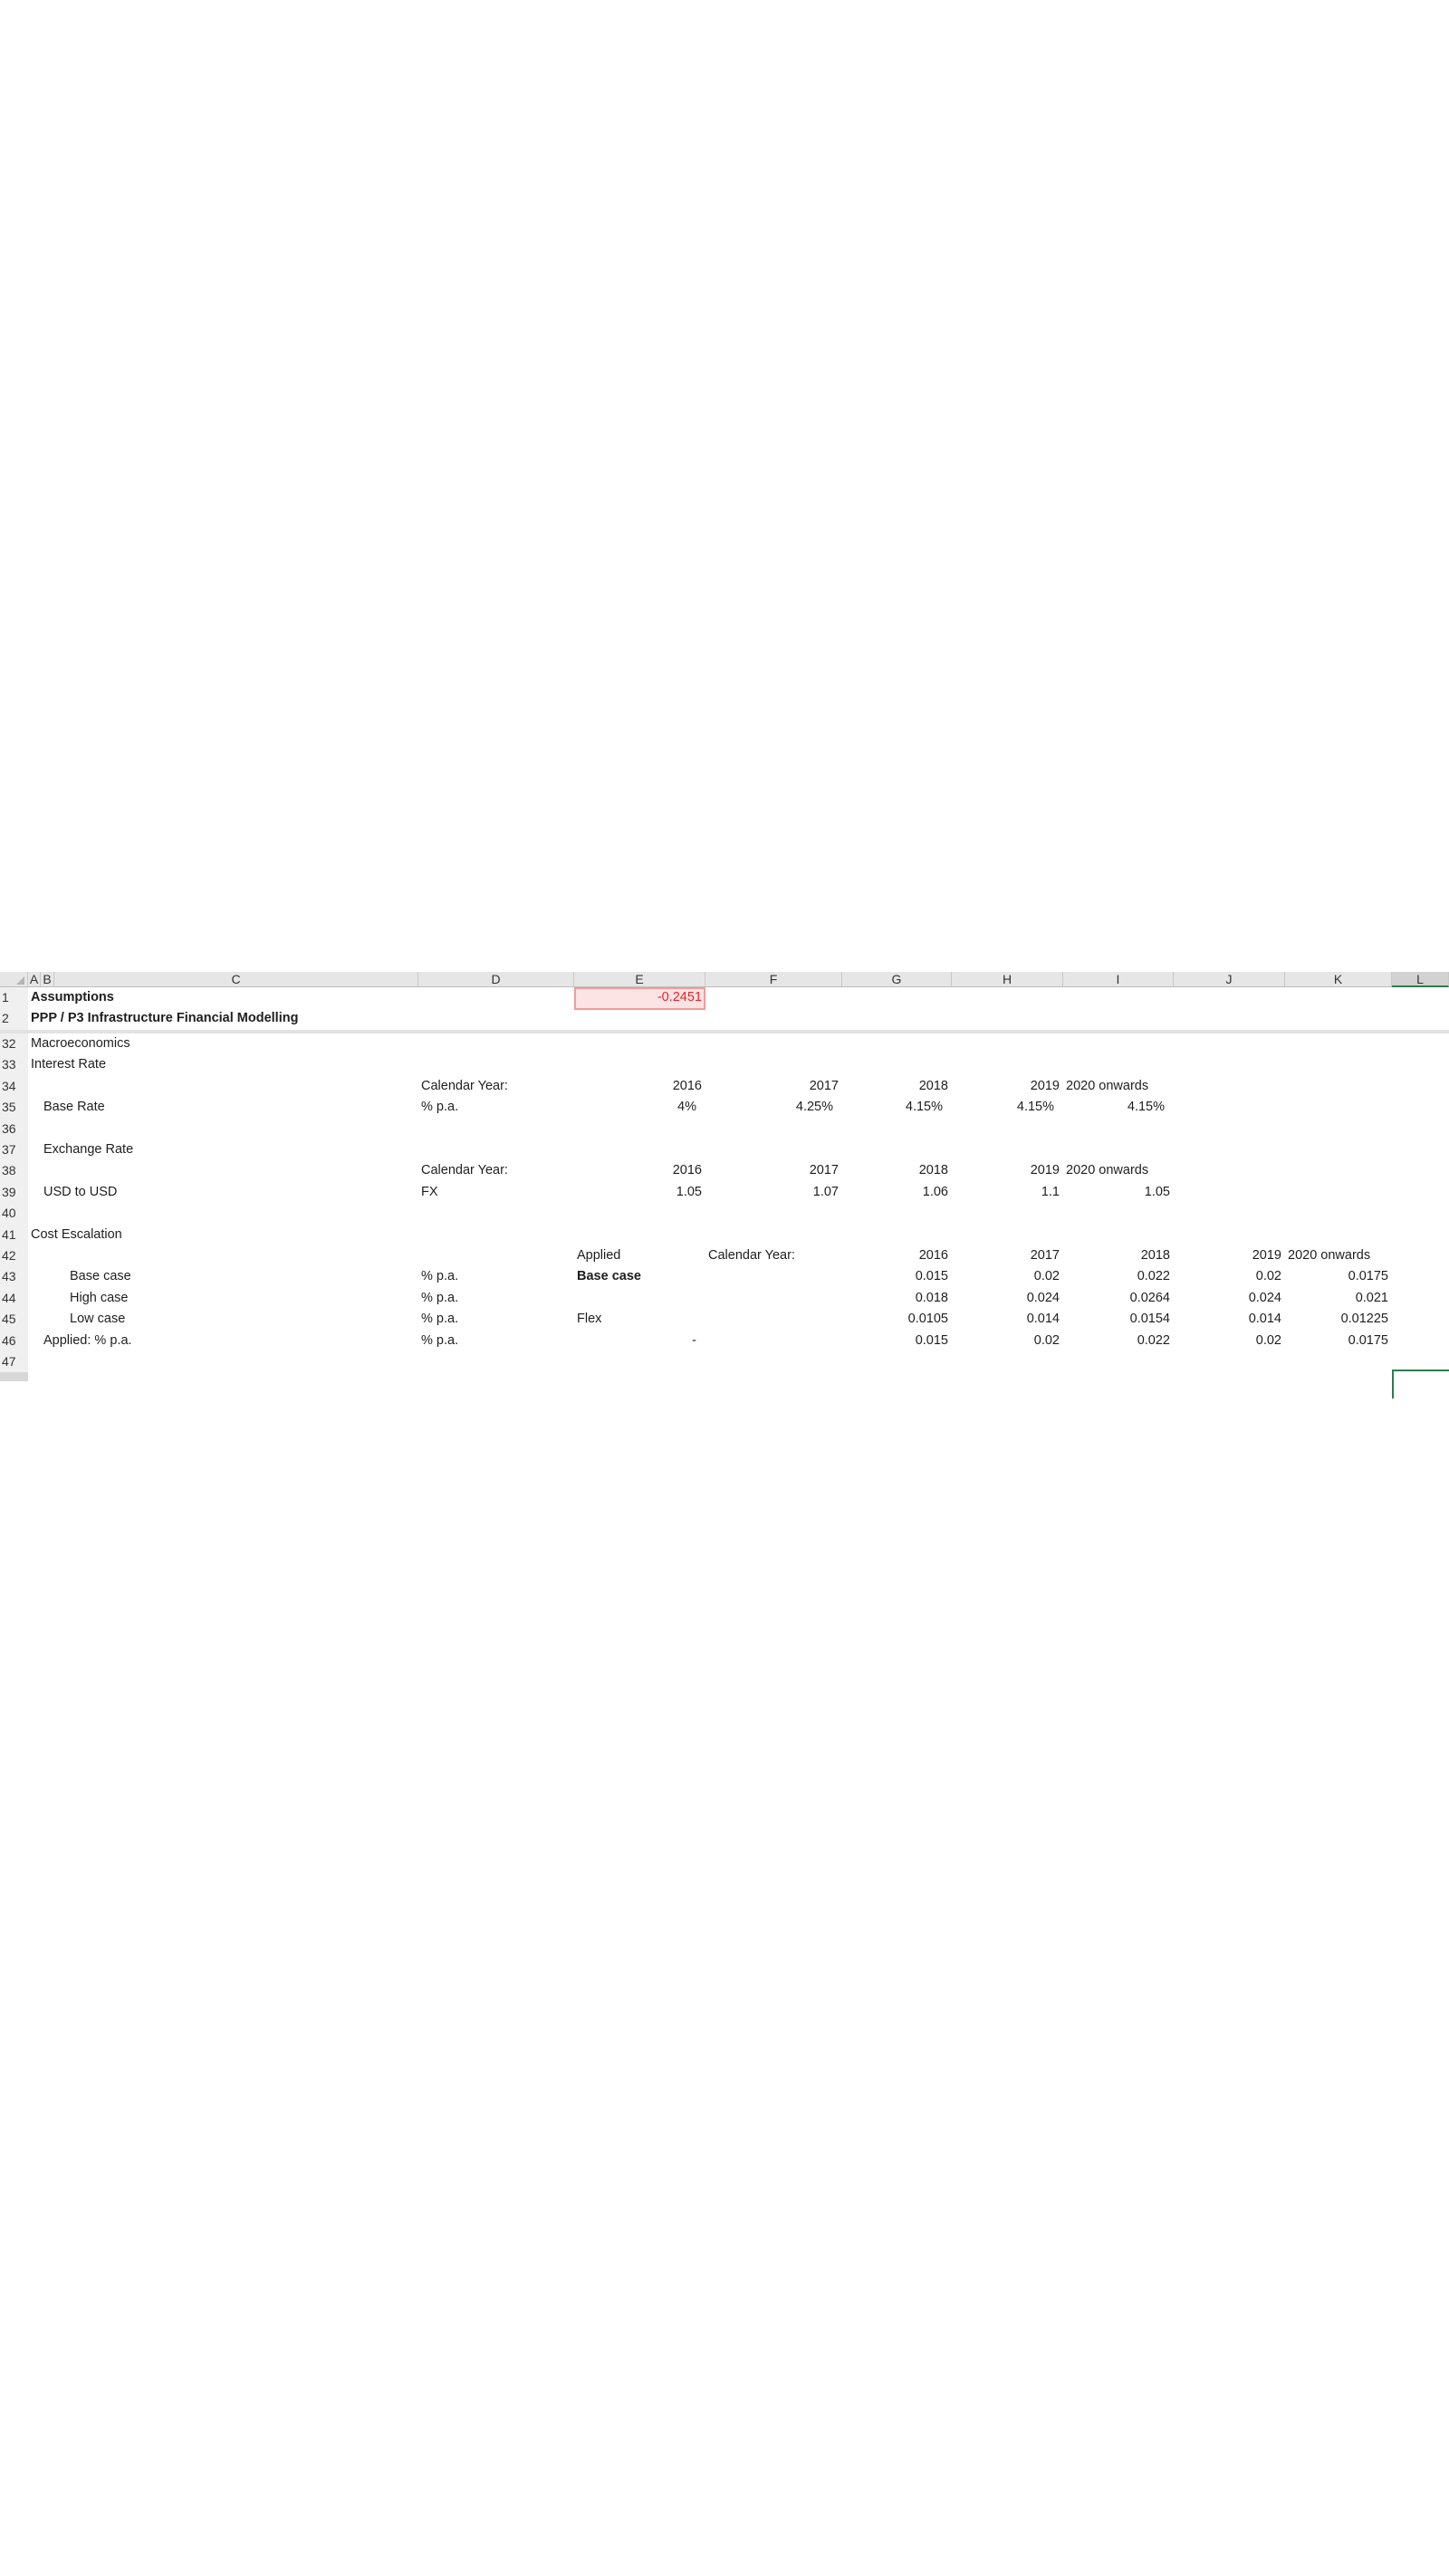 The height and width of the screenshot is (2576, 1449). I want to click on row-number: 32, so click(14, 1044).